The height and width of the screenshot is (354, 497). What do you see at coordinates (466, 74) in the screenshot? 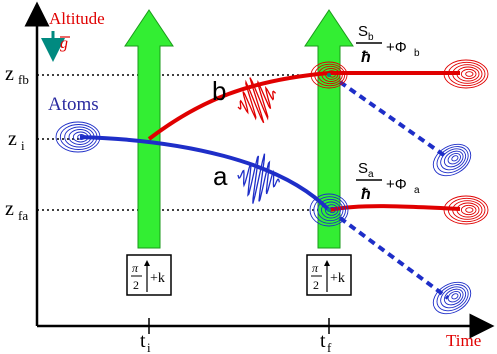
I see `atom-cloud-top-right` at bounding box center [466, 74].